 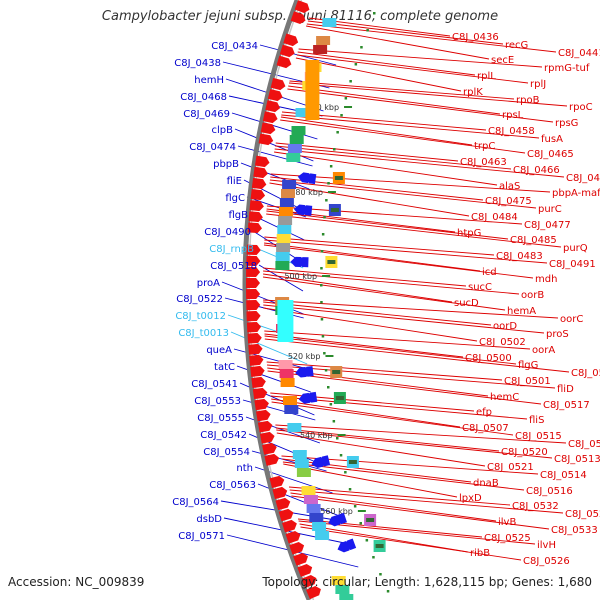 I want to click on gene-label-left: C8J_0564, so click(x=195, y=502).